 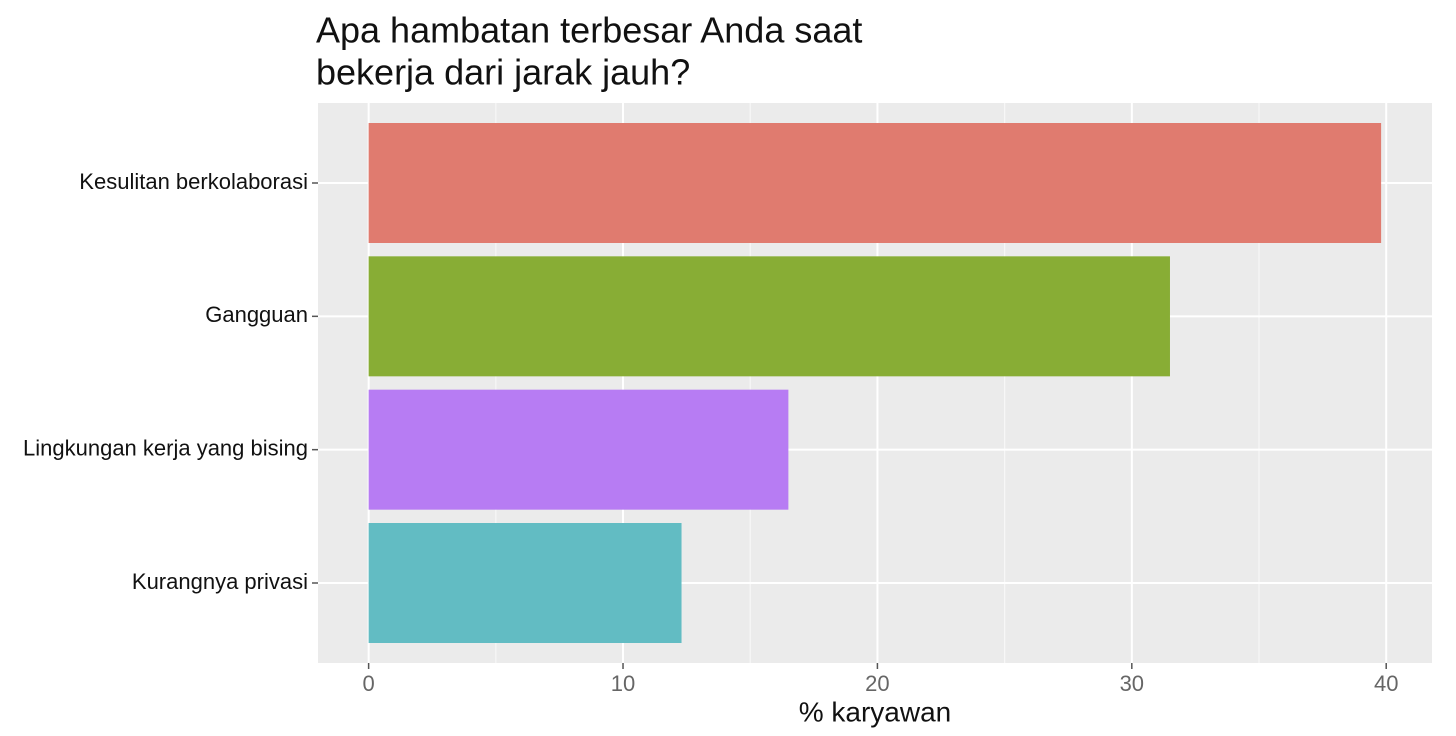 I want to click on chart-title: Apa hambatan terbesar Anda saat, so click(x=589, y=30).